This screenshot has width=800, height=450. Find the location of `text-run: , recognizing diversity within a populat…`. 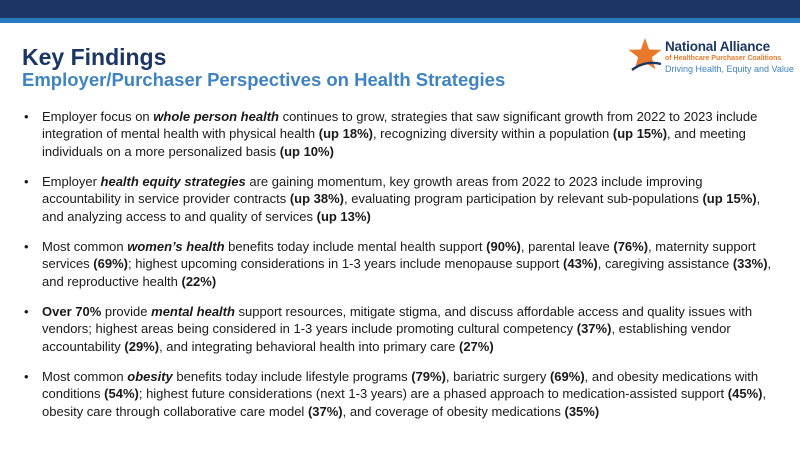

text-run: , recognizing diversity within a populat… is located at coordinates (492, 134).